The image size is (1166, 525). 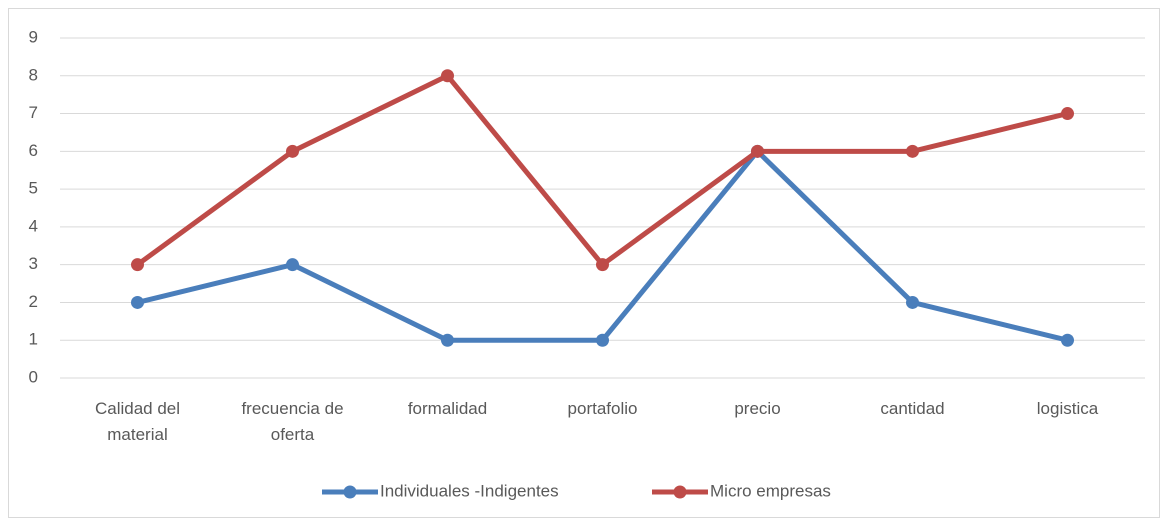 I want to click on y-tick-label: 1, so click(x=33, y=339).